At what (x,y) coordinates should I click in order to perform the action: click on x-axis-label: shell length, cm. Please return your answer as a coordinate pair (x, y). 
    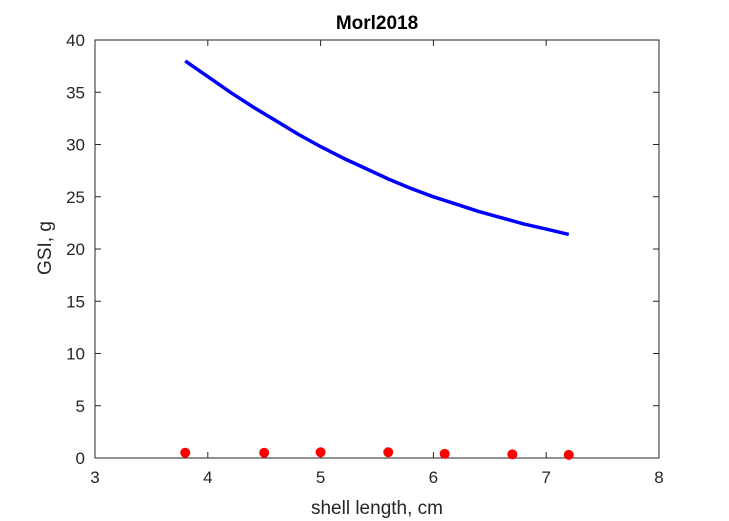
    Looking at the image, I should click on (377, 508).